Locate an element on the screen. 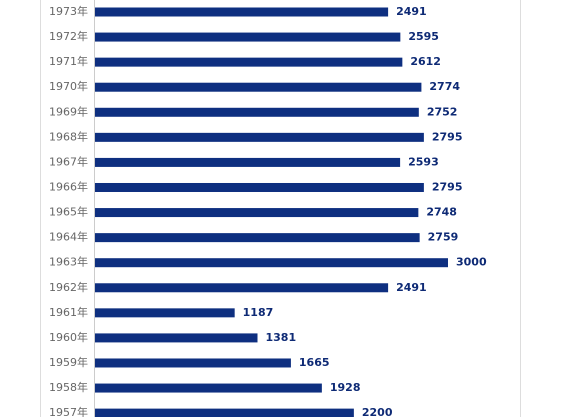  category-label: 1958年 is located at coordinates (68, 387).